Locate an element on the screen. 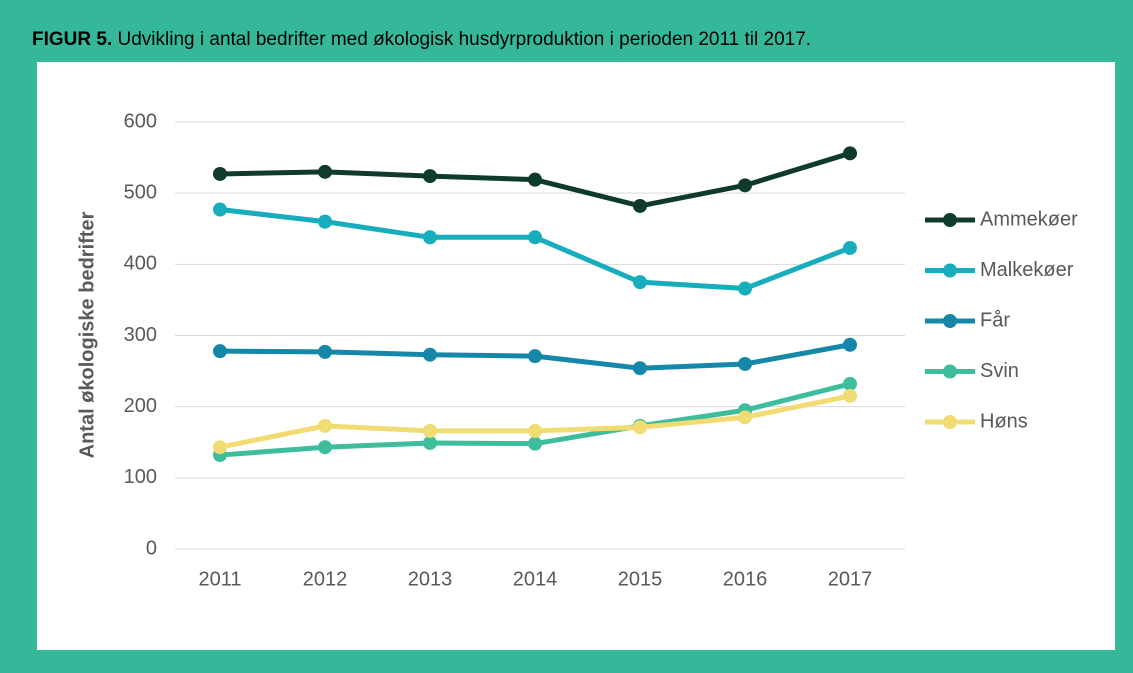  legend-label: Svin is located at coordinates (999, 371).